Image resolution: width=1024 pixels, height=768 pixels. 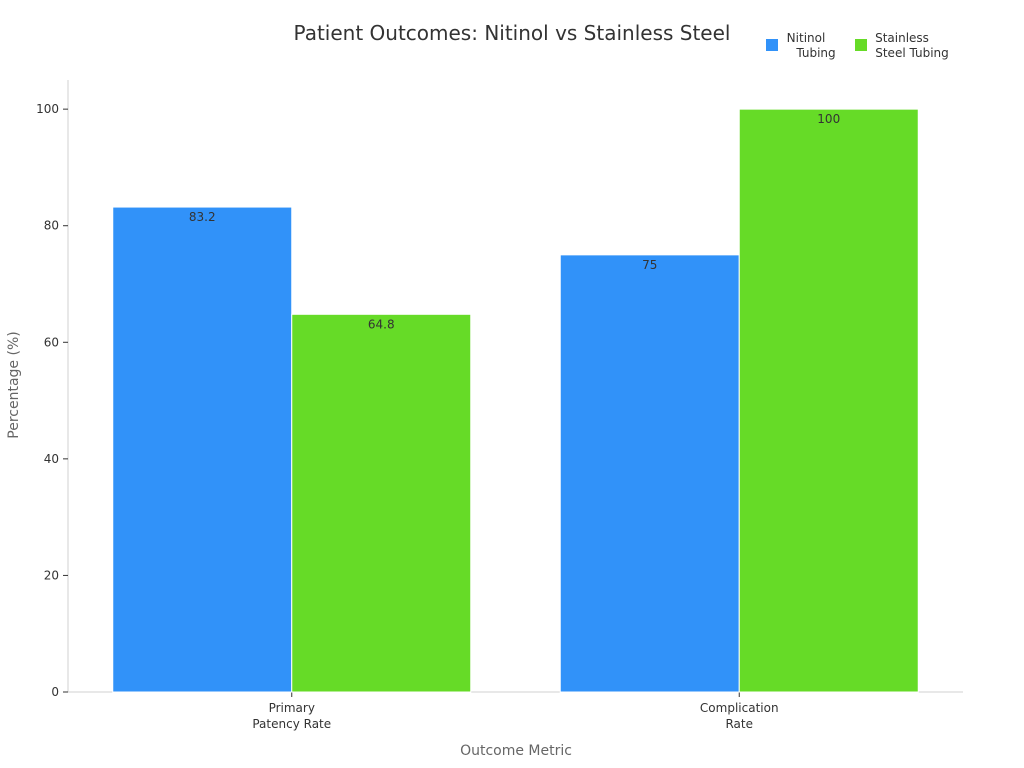 I want to click on bar-value-label: 100, so click(x=828, y=119).